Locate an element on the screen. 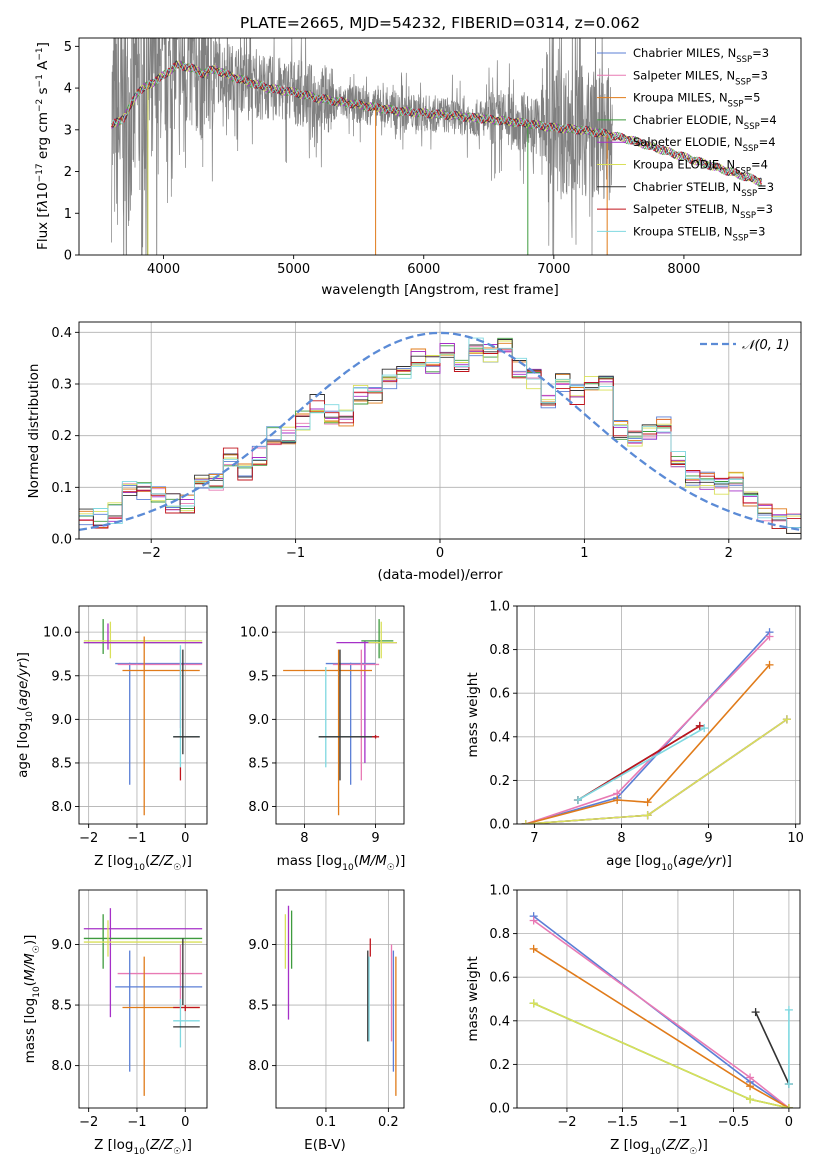  mass-vs-ebv-panel: 0.1 0.2 8.0 8.5 9.0 E(B-V) is located at coordinates (326, 1021).